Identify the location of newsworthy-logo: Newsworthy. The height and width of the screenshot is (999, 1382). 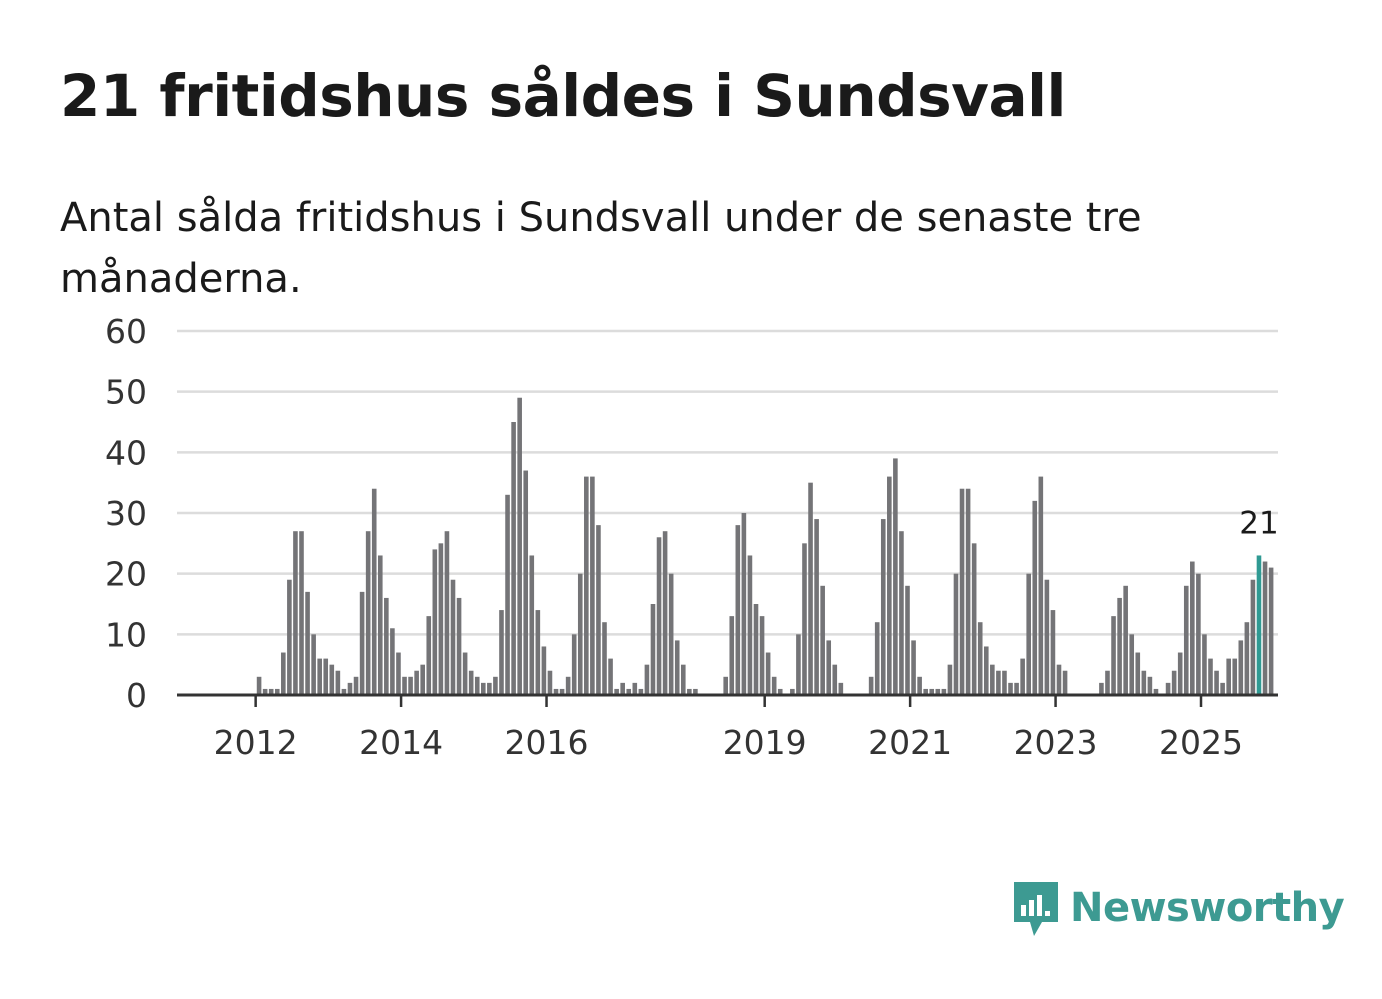
(1177, 908).